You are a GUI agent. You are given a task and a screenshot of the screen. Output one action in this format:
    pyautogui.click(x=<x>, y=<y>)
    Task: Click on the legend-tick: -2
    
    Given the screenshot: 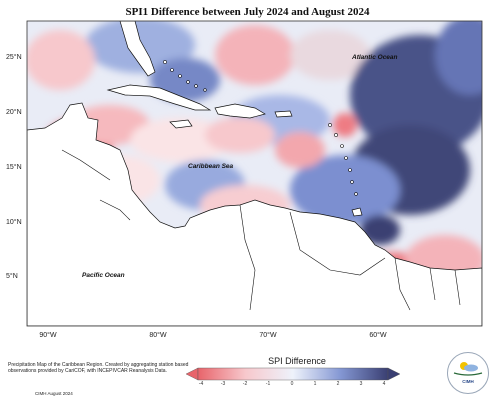 What is the action you would take?
    pyautogui.click(x=245, y=384)
    